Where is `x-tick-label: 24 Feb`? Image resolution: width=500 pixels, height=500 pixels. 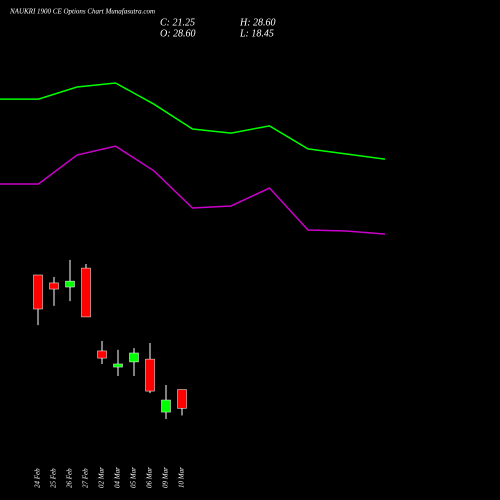 x-tick-label: 24 Feb is located at coordinates (38, 478).